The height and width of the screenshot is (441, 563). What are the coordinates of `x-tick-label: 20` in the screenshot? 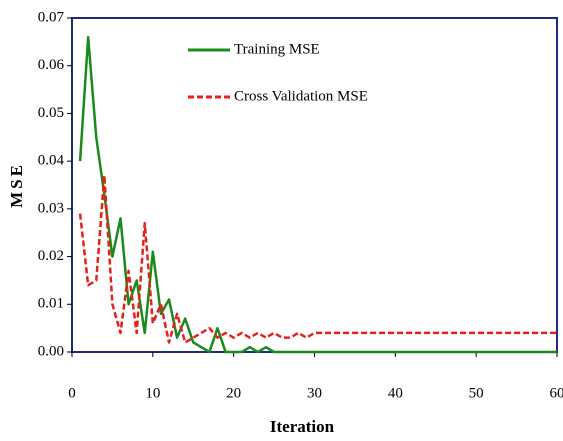 It's located at (233, 393).